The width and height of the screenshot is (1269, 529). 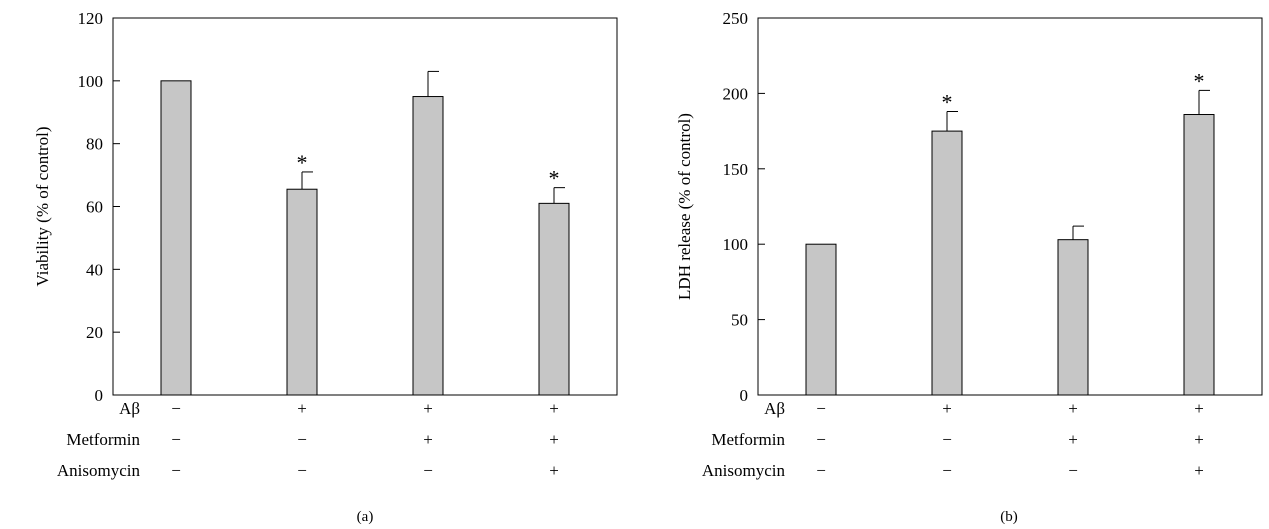 I want to click on y-axis-label: LDH release (% of control), so click(x=684, y=206).